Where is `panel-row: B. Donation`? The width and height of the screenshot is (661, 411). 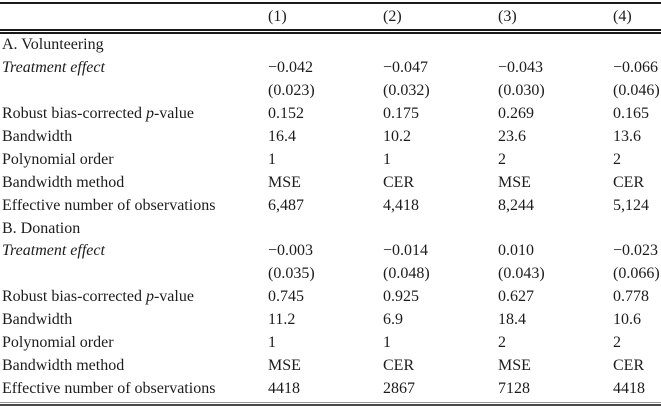
panel-row: B. Donation is located at coordinates (330, 228).